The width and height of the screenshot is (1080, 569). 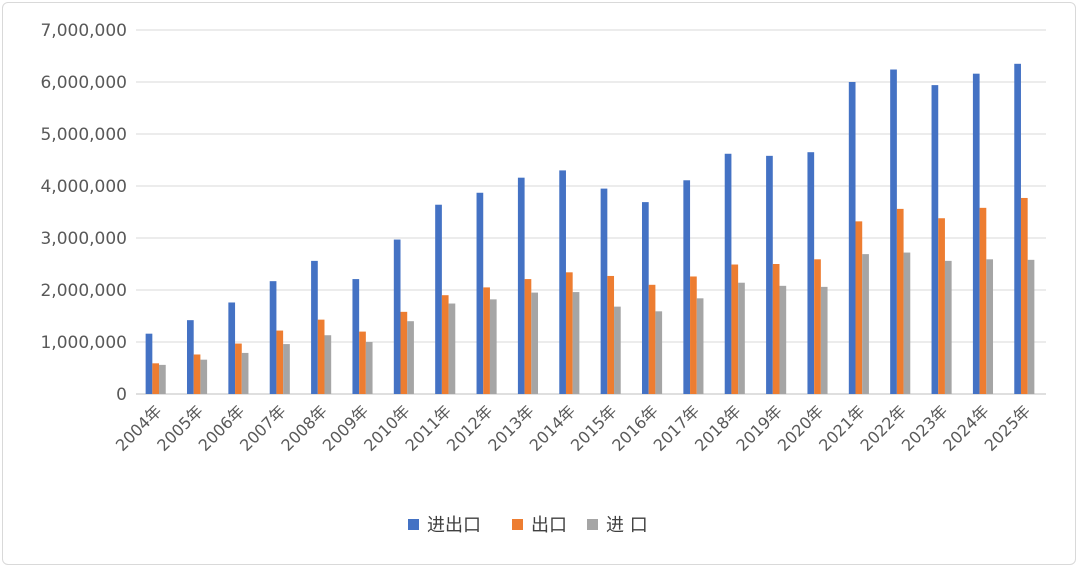 I want to click on y-tick-label: 2,000,000, so click(x=83, y=291).